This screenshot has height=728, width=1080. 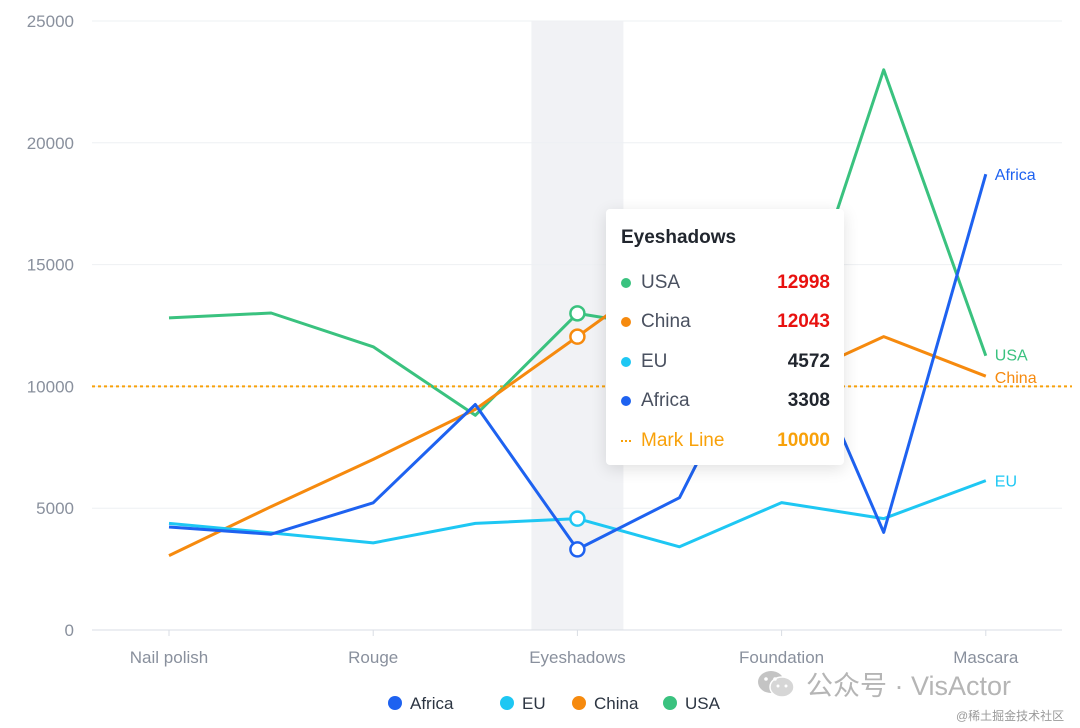 I want to click on x-tick-label: Mascara, so click(x=986, y=657).